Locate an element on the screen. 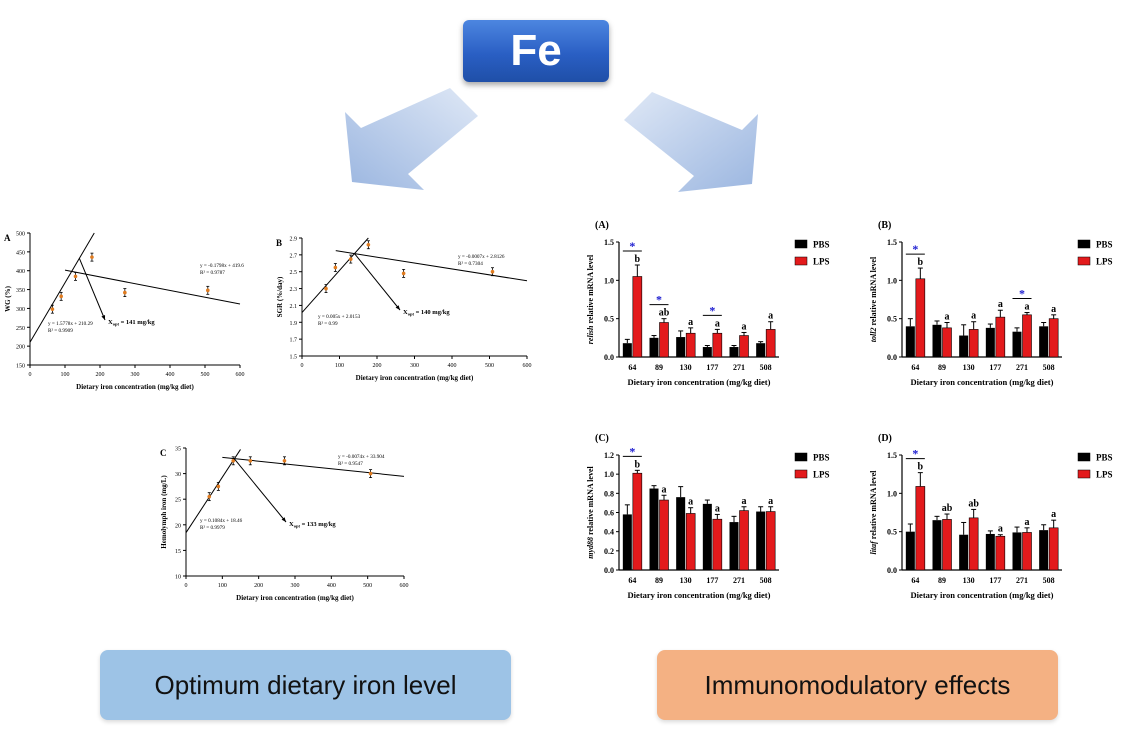 The width and height of the screenshot is (1128, 733). x-tick-label: 500 is located at coordinates (205, 375).